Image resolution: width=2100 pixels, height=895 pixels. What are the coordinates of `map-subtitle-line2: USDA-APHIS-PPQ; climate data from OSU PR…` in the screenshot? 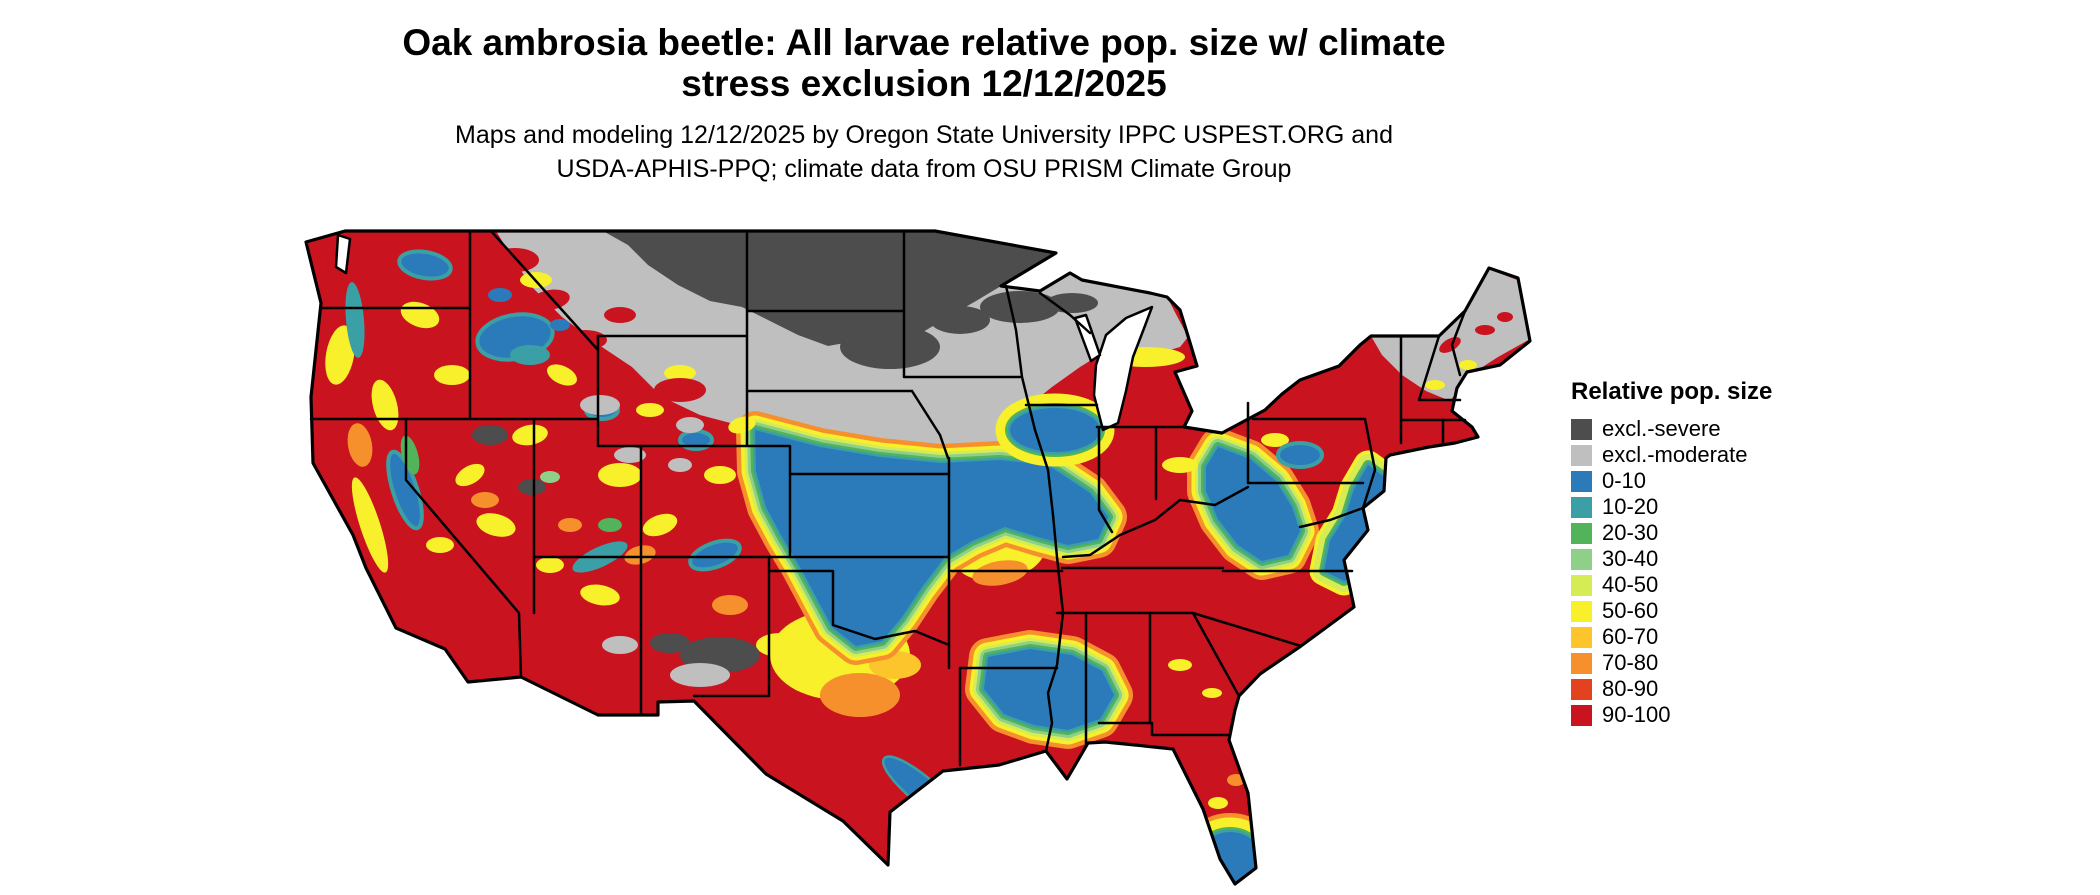 It's located at (924, 169).